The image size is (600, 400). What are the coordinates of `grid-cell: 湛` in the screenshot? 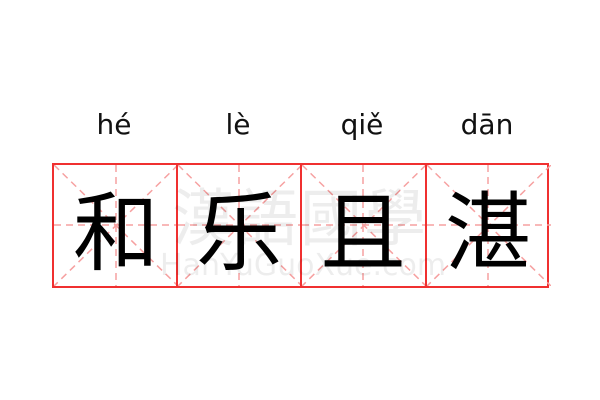 It's located at (488, 225).